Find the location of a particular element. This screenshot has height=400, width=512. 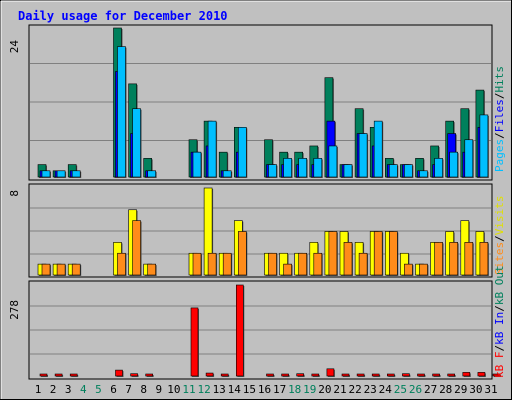

x-label-day-15: 15 is located at coordinates (249, 389).